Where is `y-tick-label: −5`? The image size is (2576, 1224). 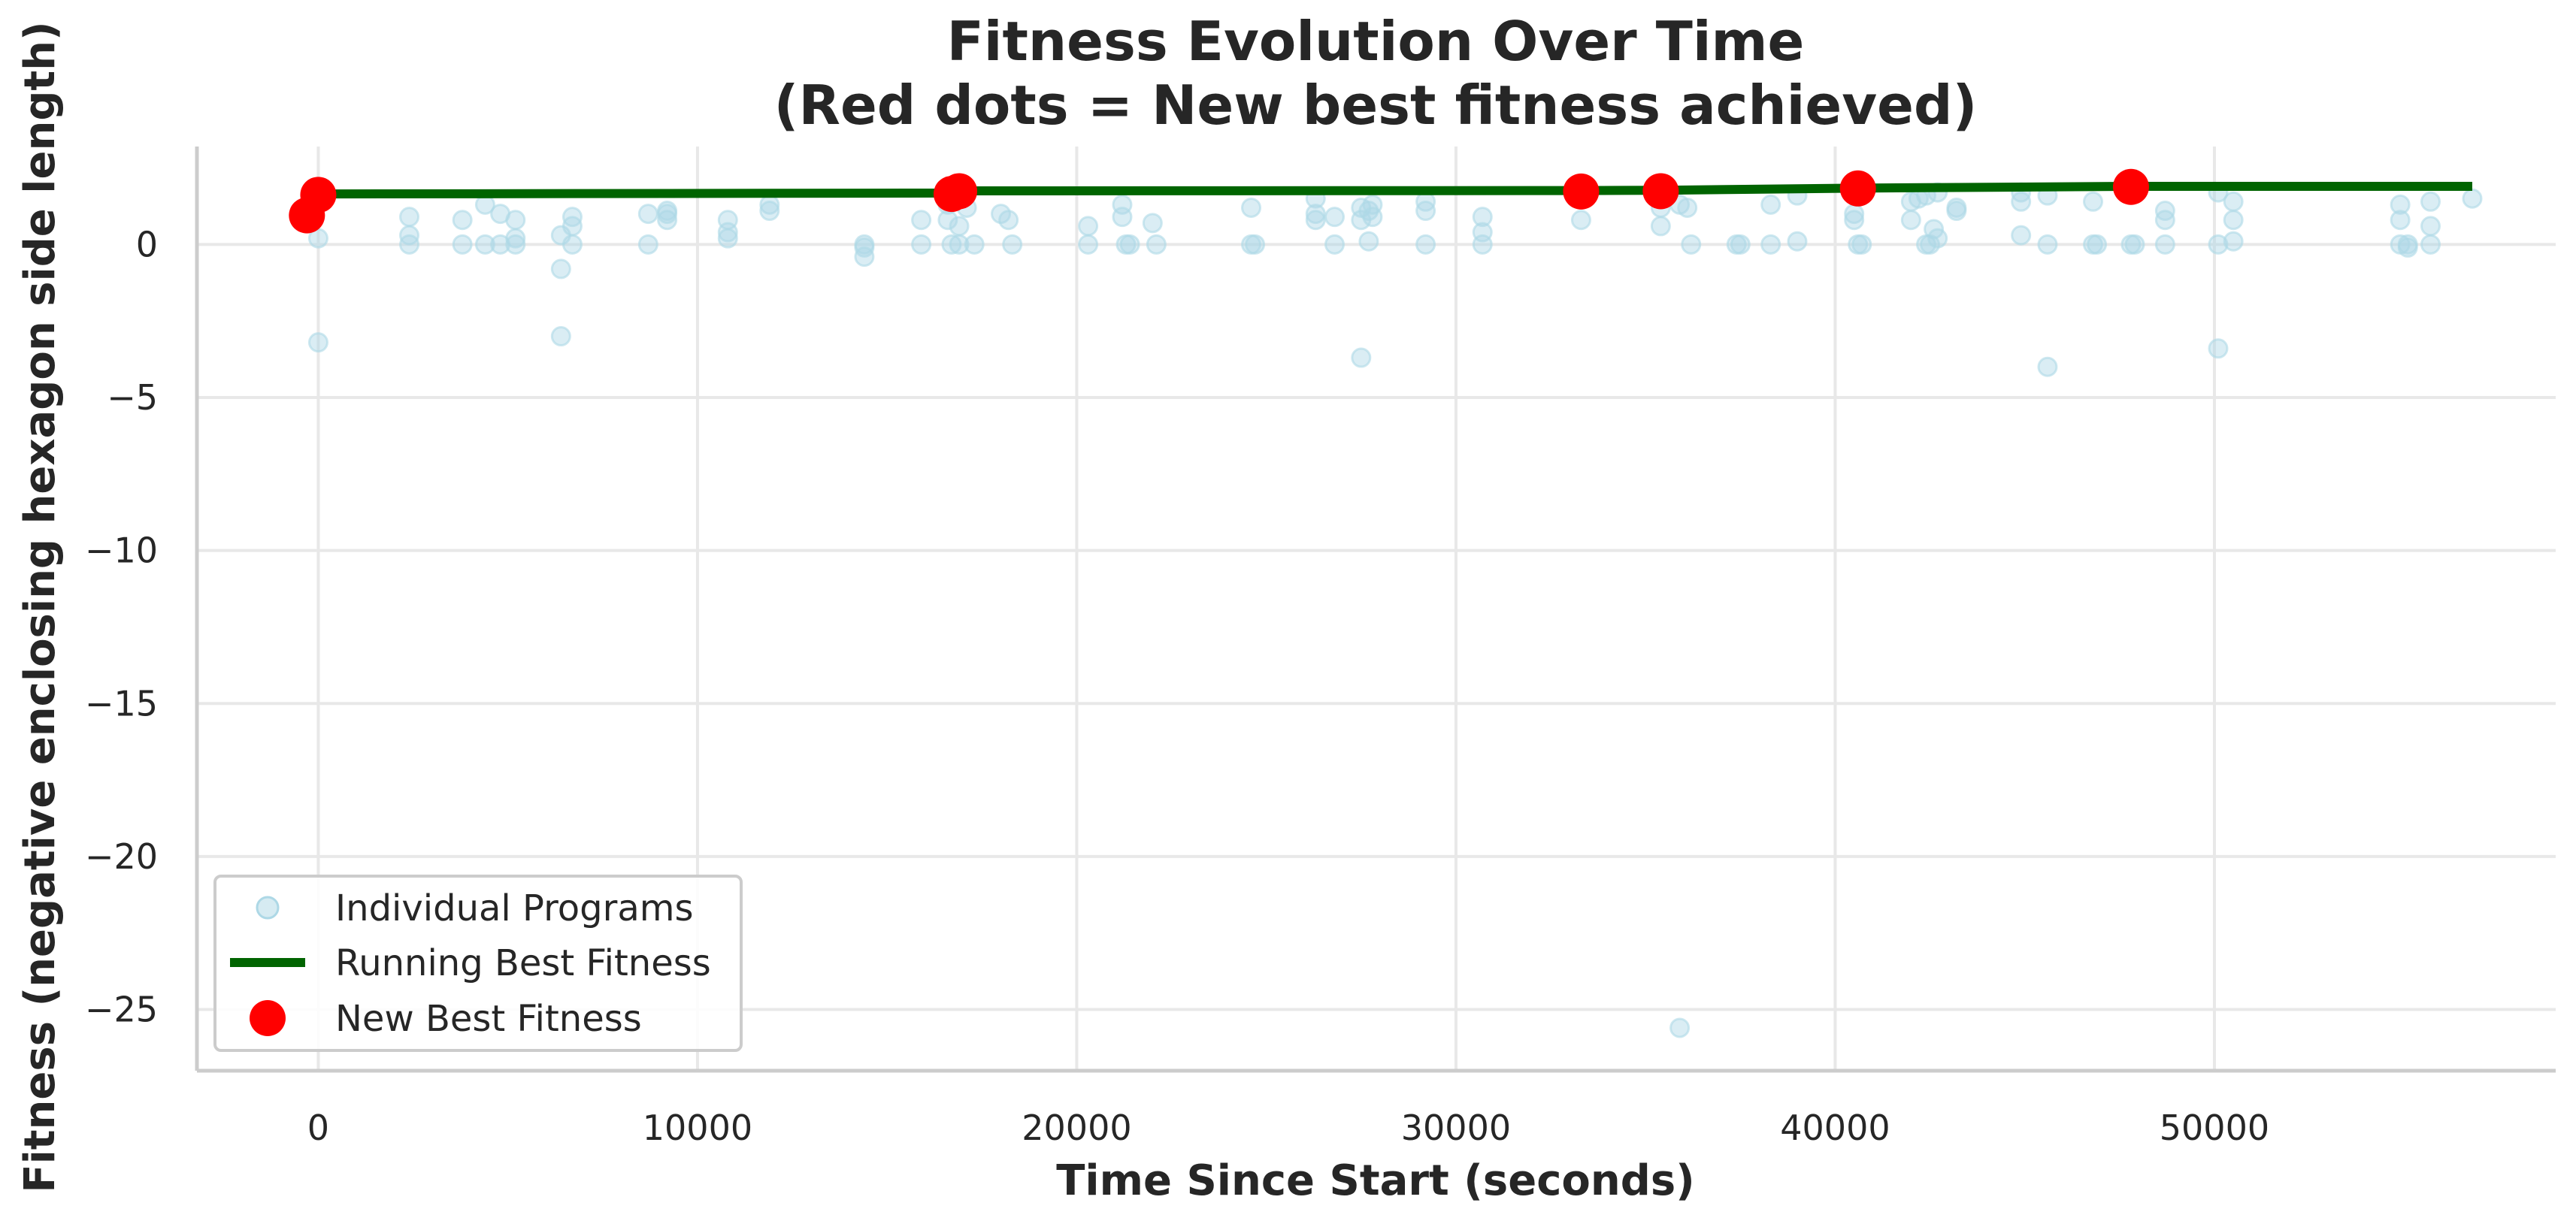 y-tick-label: −5 is located at coordinates (132, 397).